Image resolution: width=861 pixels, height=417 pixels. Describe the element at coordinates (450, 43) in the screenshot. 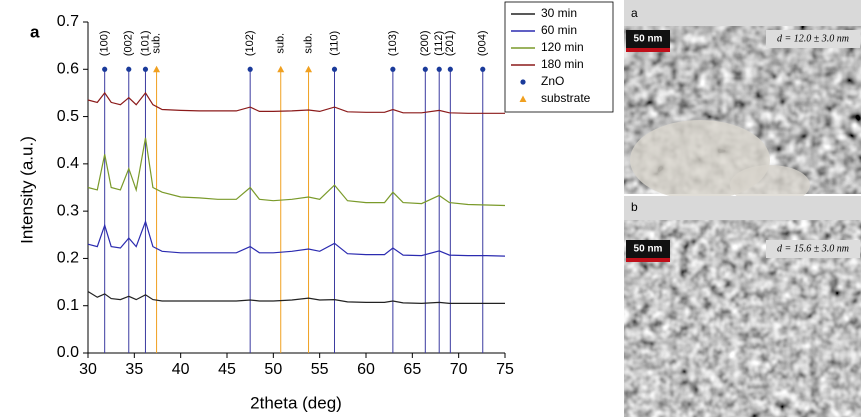

I see `reference-label: (201)` at that location.